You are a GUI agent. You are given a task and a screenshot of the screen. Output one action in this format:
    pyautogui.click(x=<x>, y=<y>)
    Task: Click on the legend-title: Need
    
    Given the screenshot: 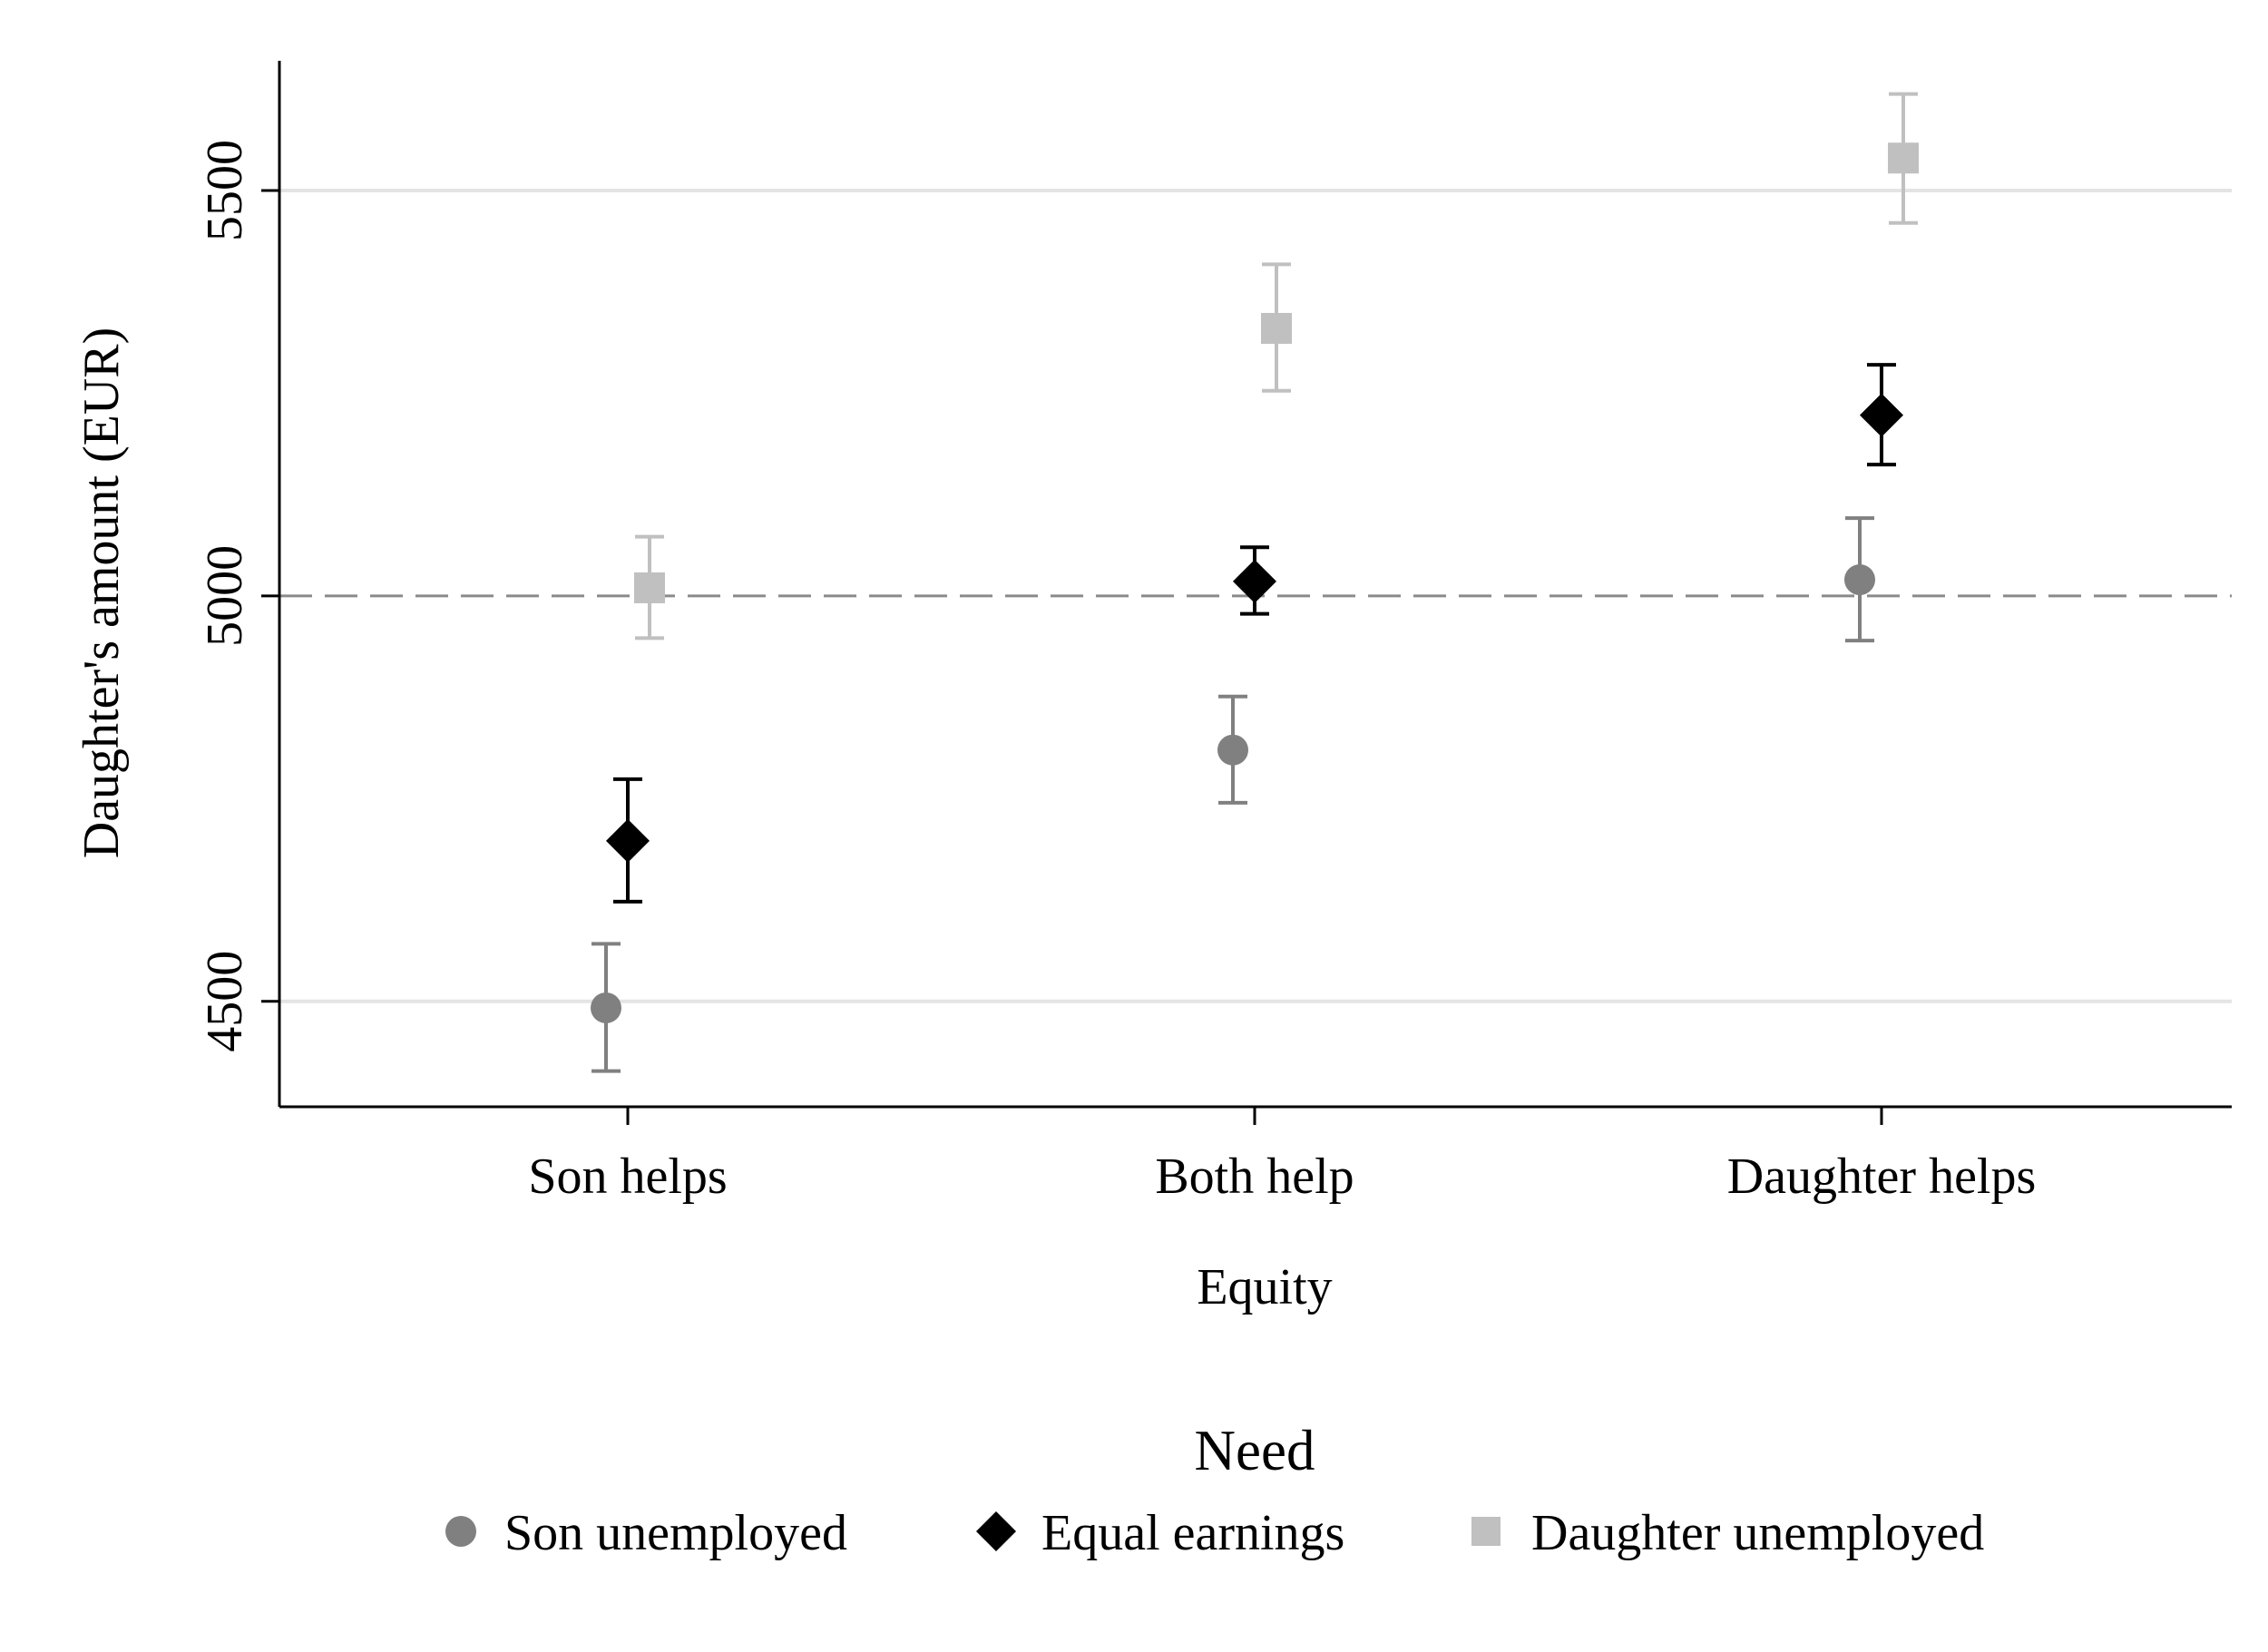 What is the action you would take?
    pyautogui.click(x=1255, y=1450)
    